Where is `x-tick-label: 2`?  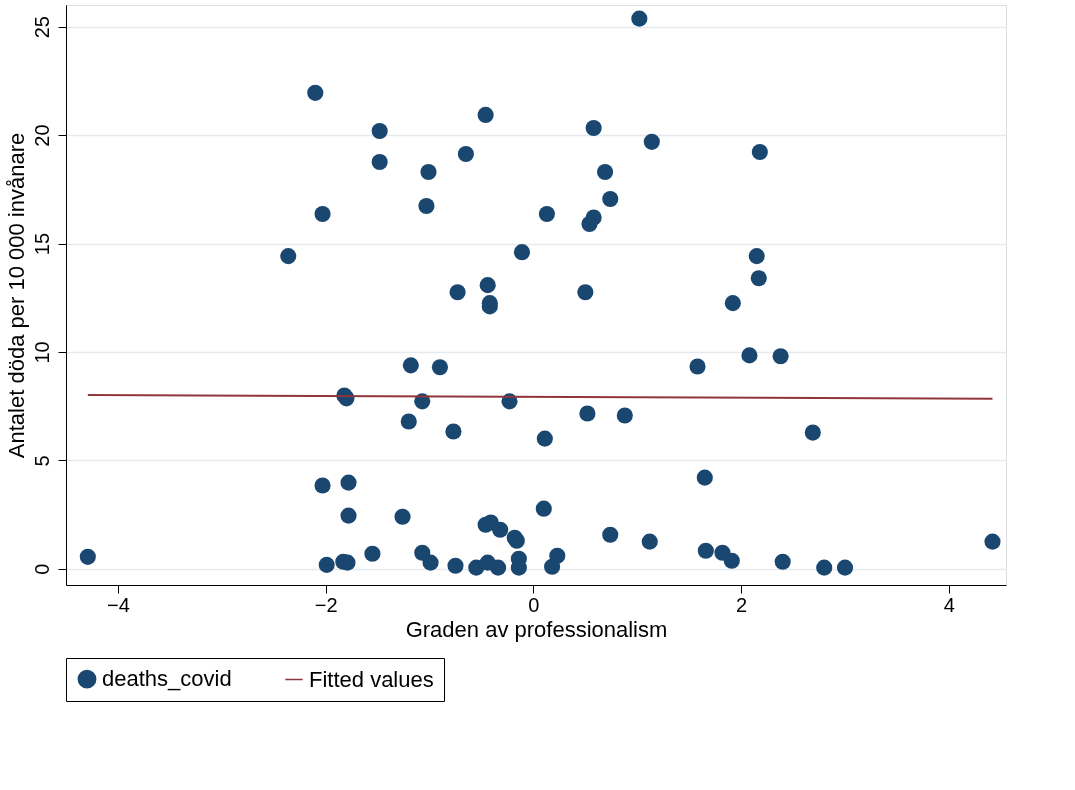
x-tick-label: 2 is located at coordinates (742, 604).